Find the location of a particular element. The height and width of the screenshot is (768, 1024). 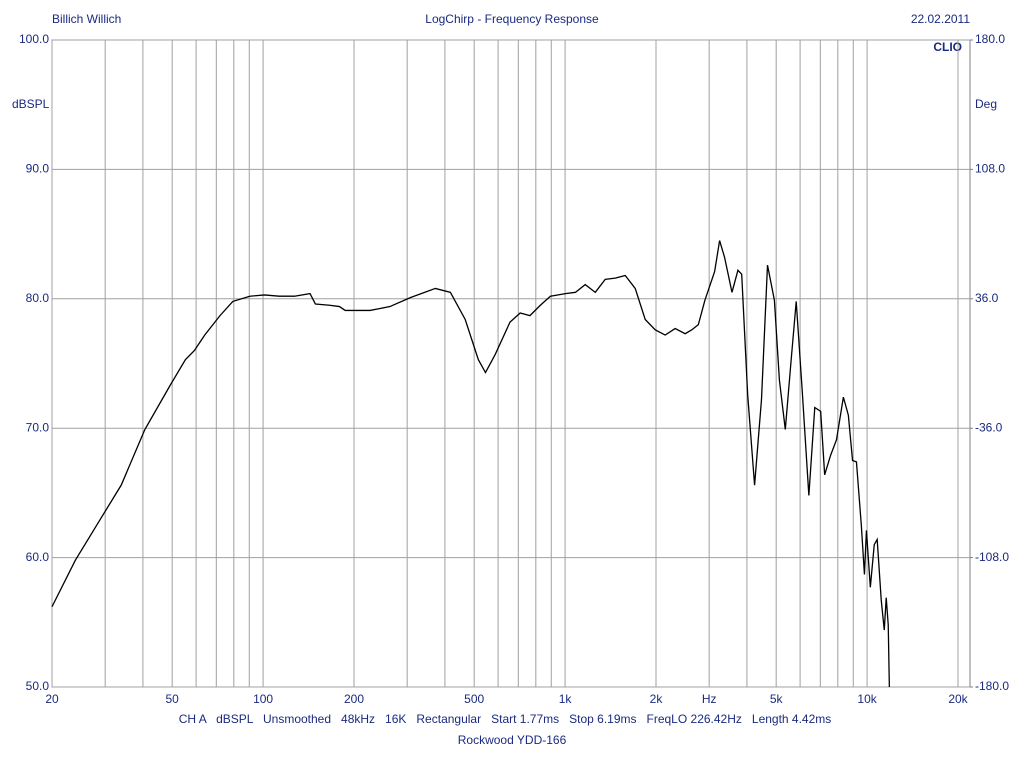

x-tick-label: 2k is located at coordinates (657, 699).